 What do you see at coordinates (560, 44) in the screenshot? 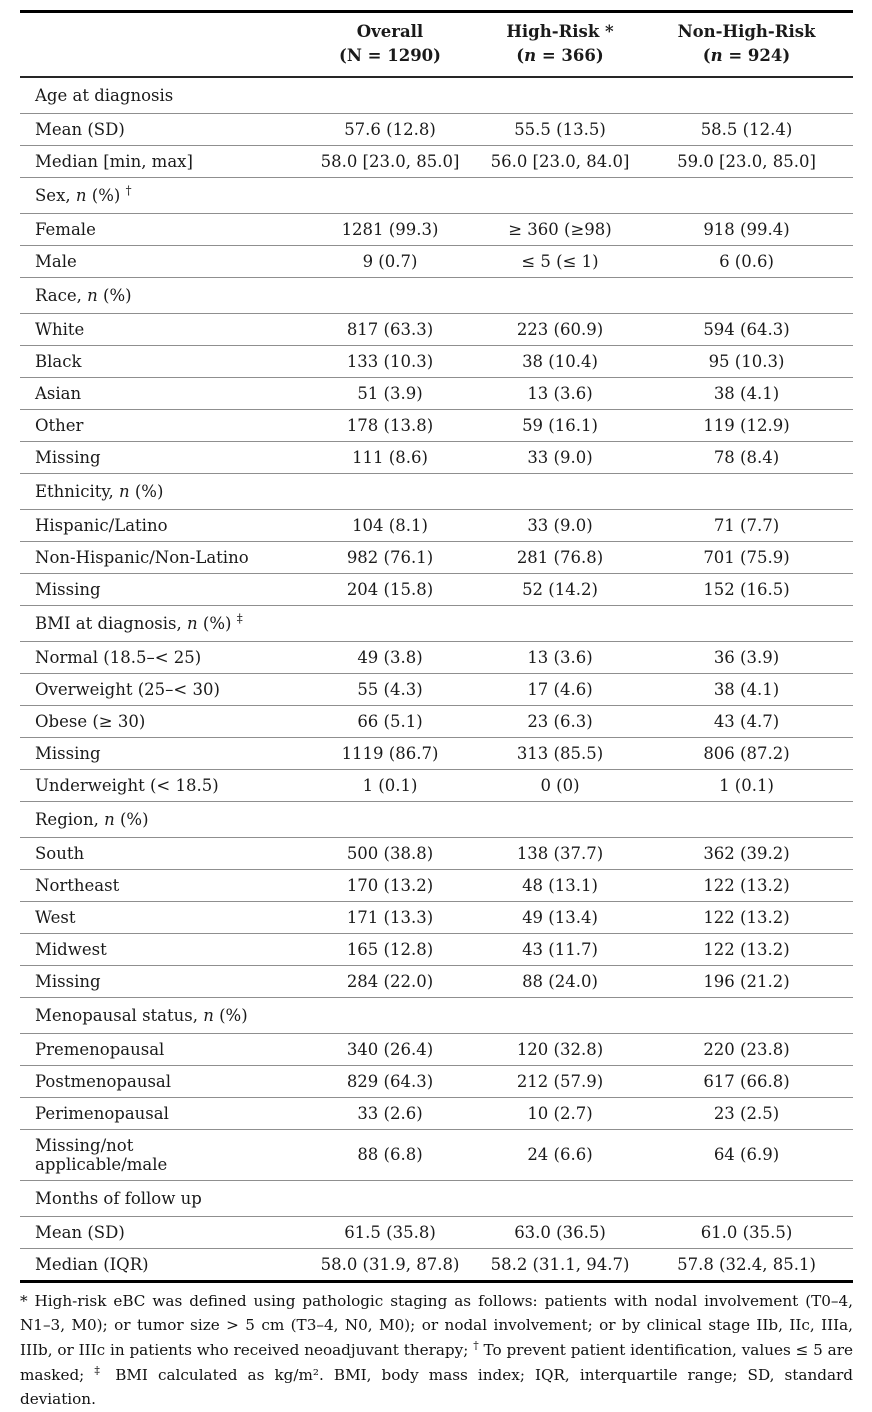
I see `column-header: High-Risk * (n = 366)` at bounding box center [560, 44].